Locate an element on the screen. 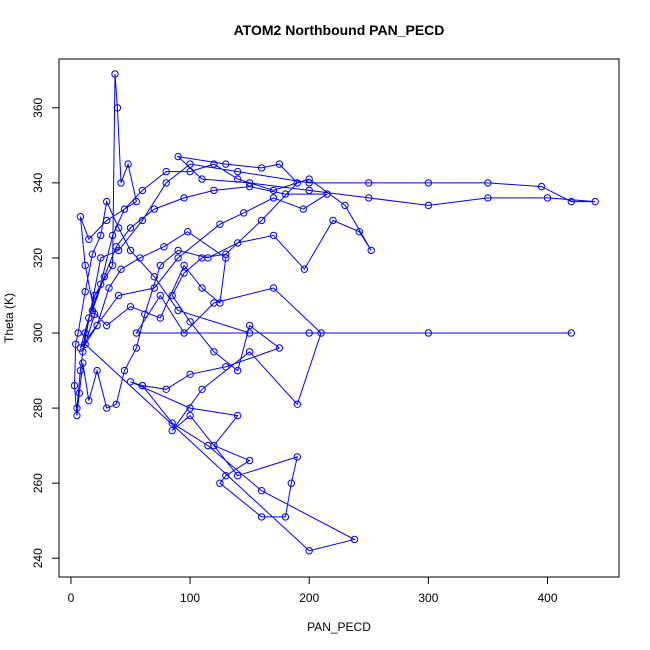  x-axis-label: PAN_PECD is located at coordinates (339, 627).